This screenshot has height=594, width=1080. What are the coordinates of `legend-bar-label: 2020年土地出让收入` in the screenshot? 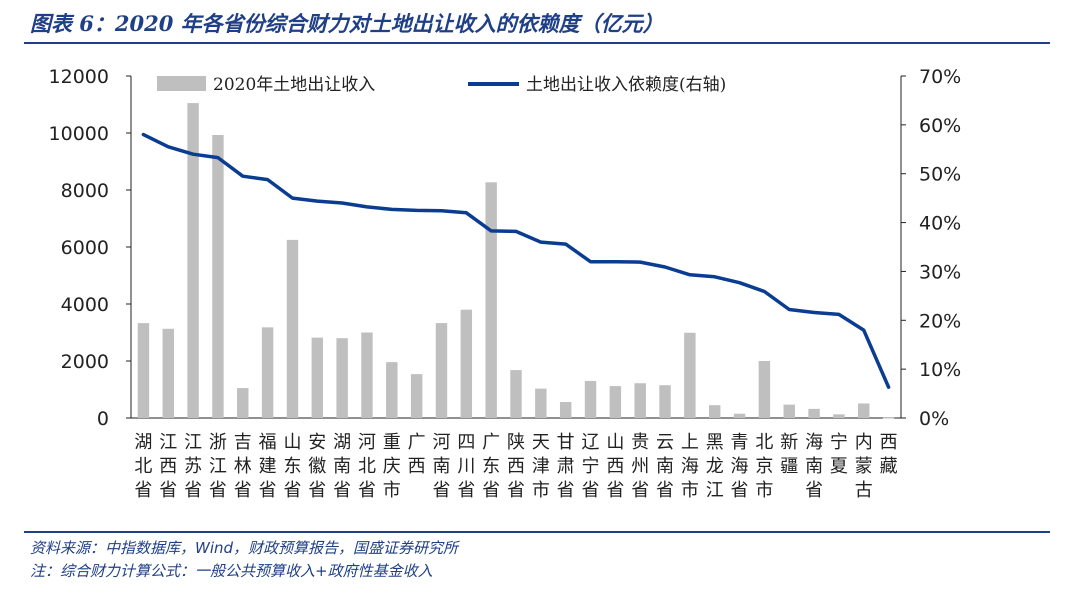 It's located at (294, 85).